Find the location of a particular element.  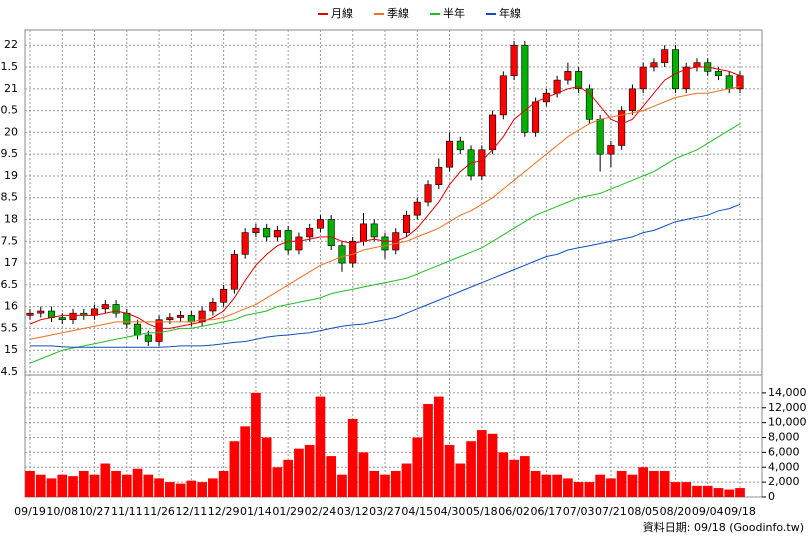

y-tick-label: 20.5 is located at coordinates (9, 110).